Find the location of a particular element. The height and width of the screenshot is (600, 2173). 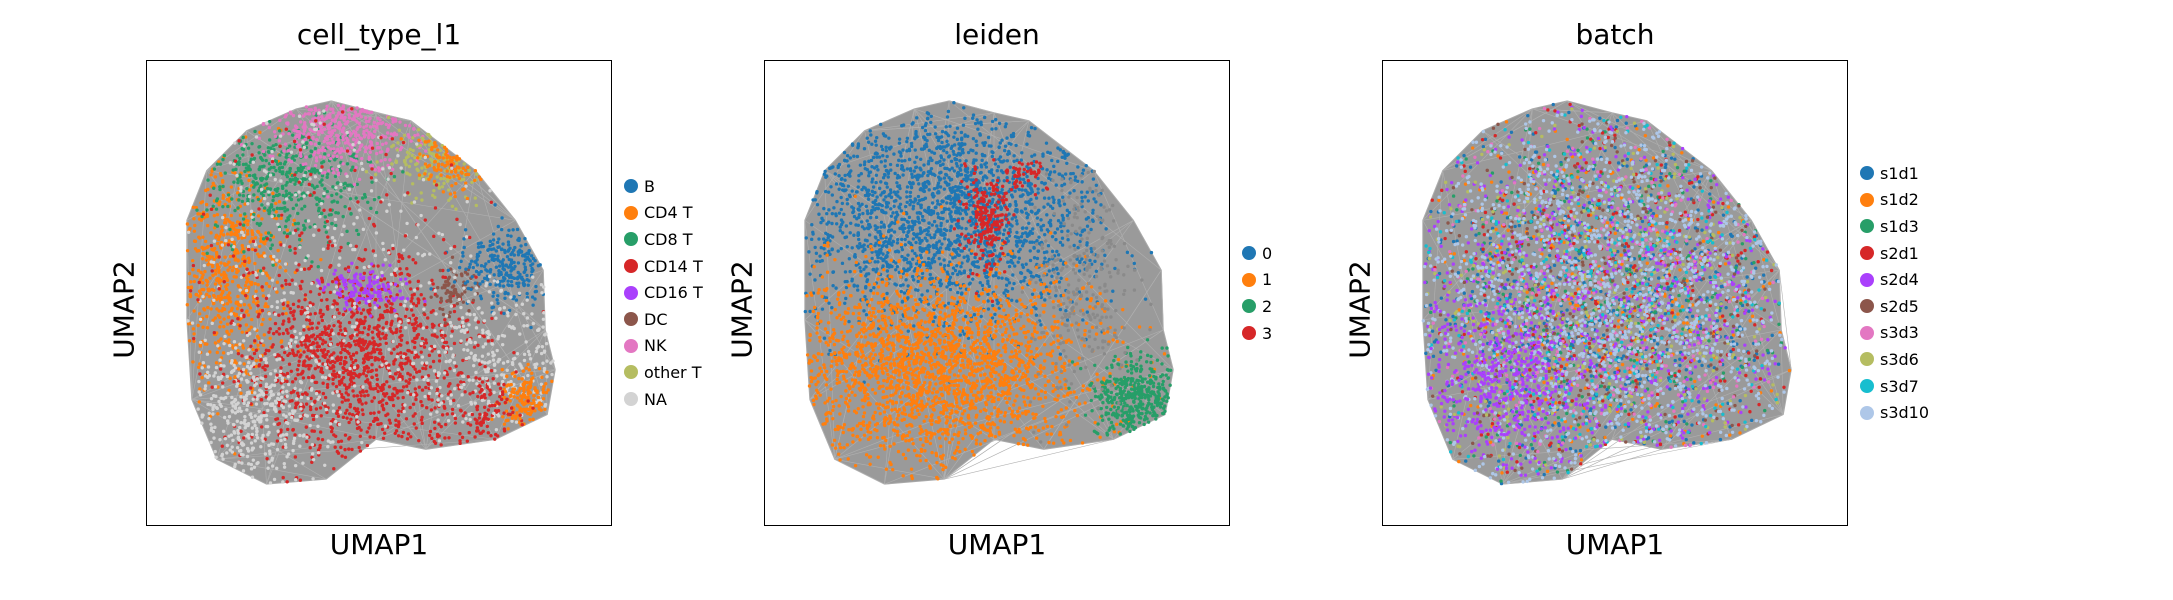

legend-label: CD8 T is located at coordinates (668, 239).